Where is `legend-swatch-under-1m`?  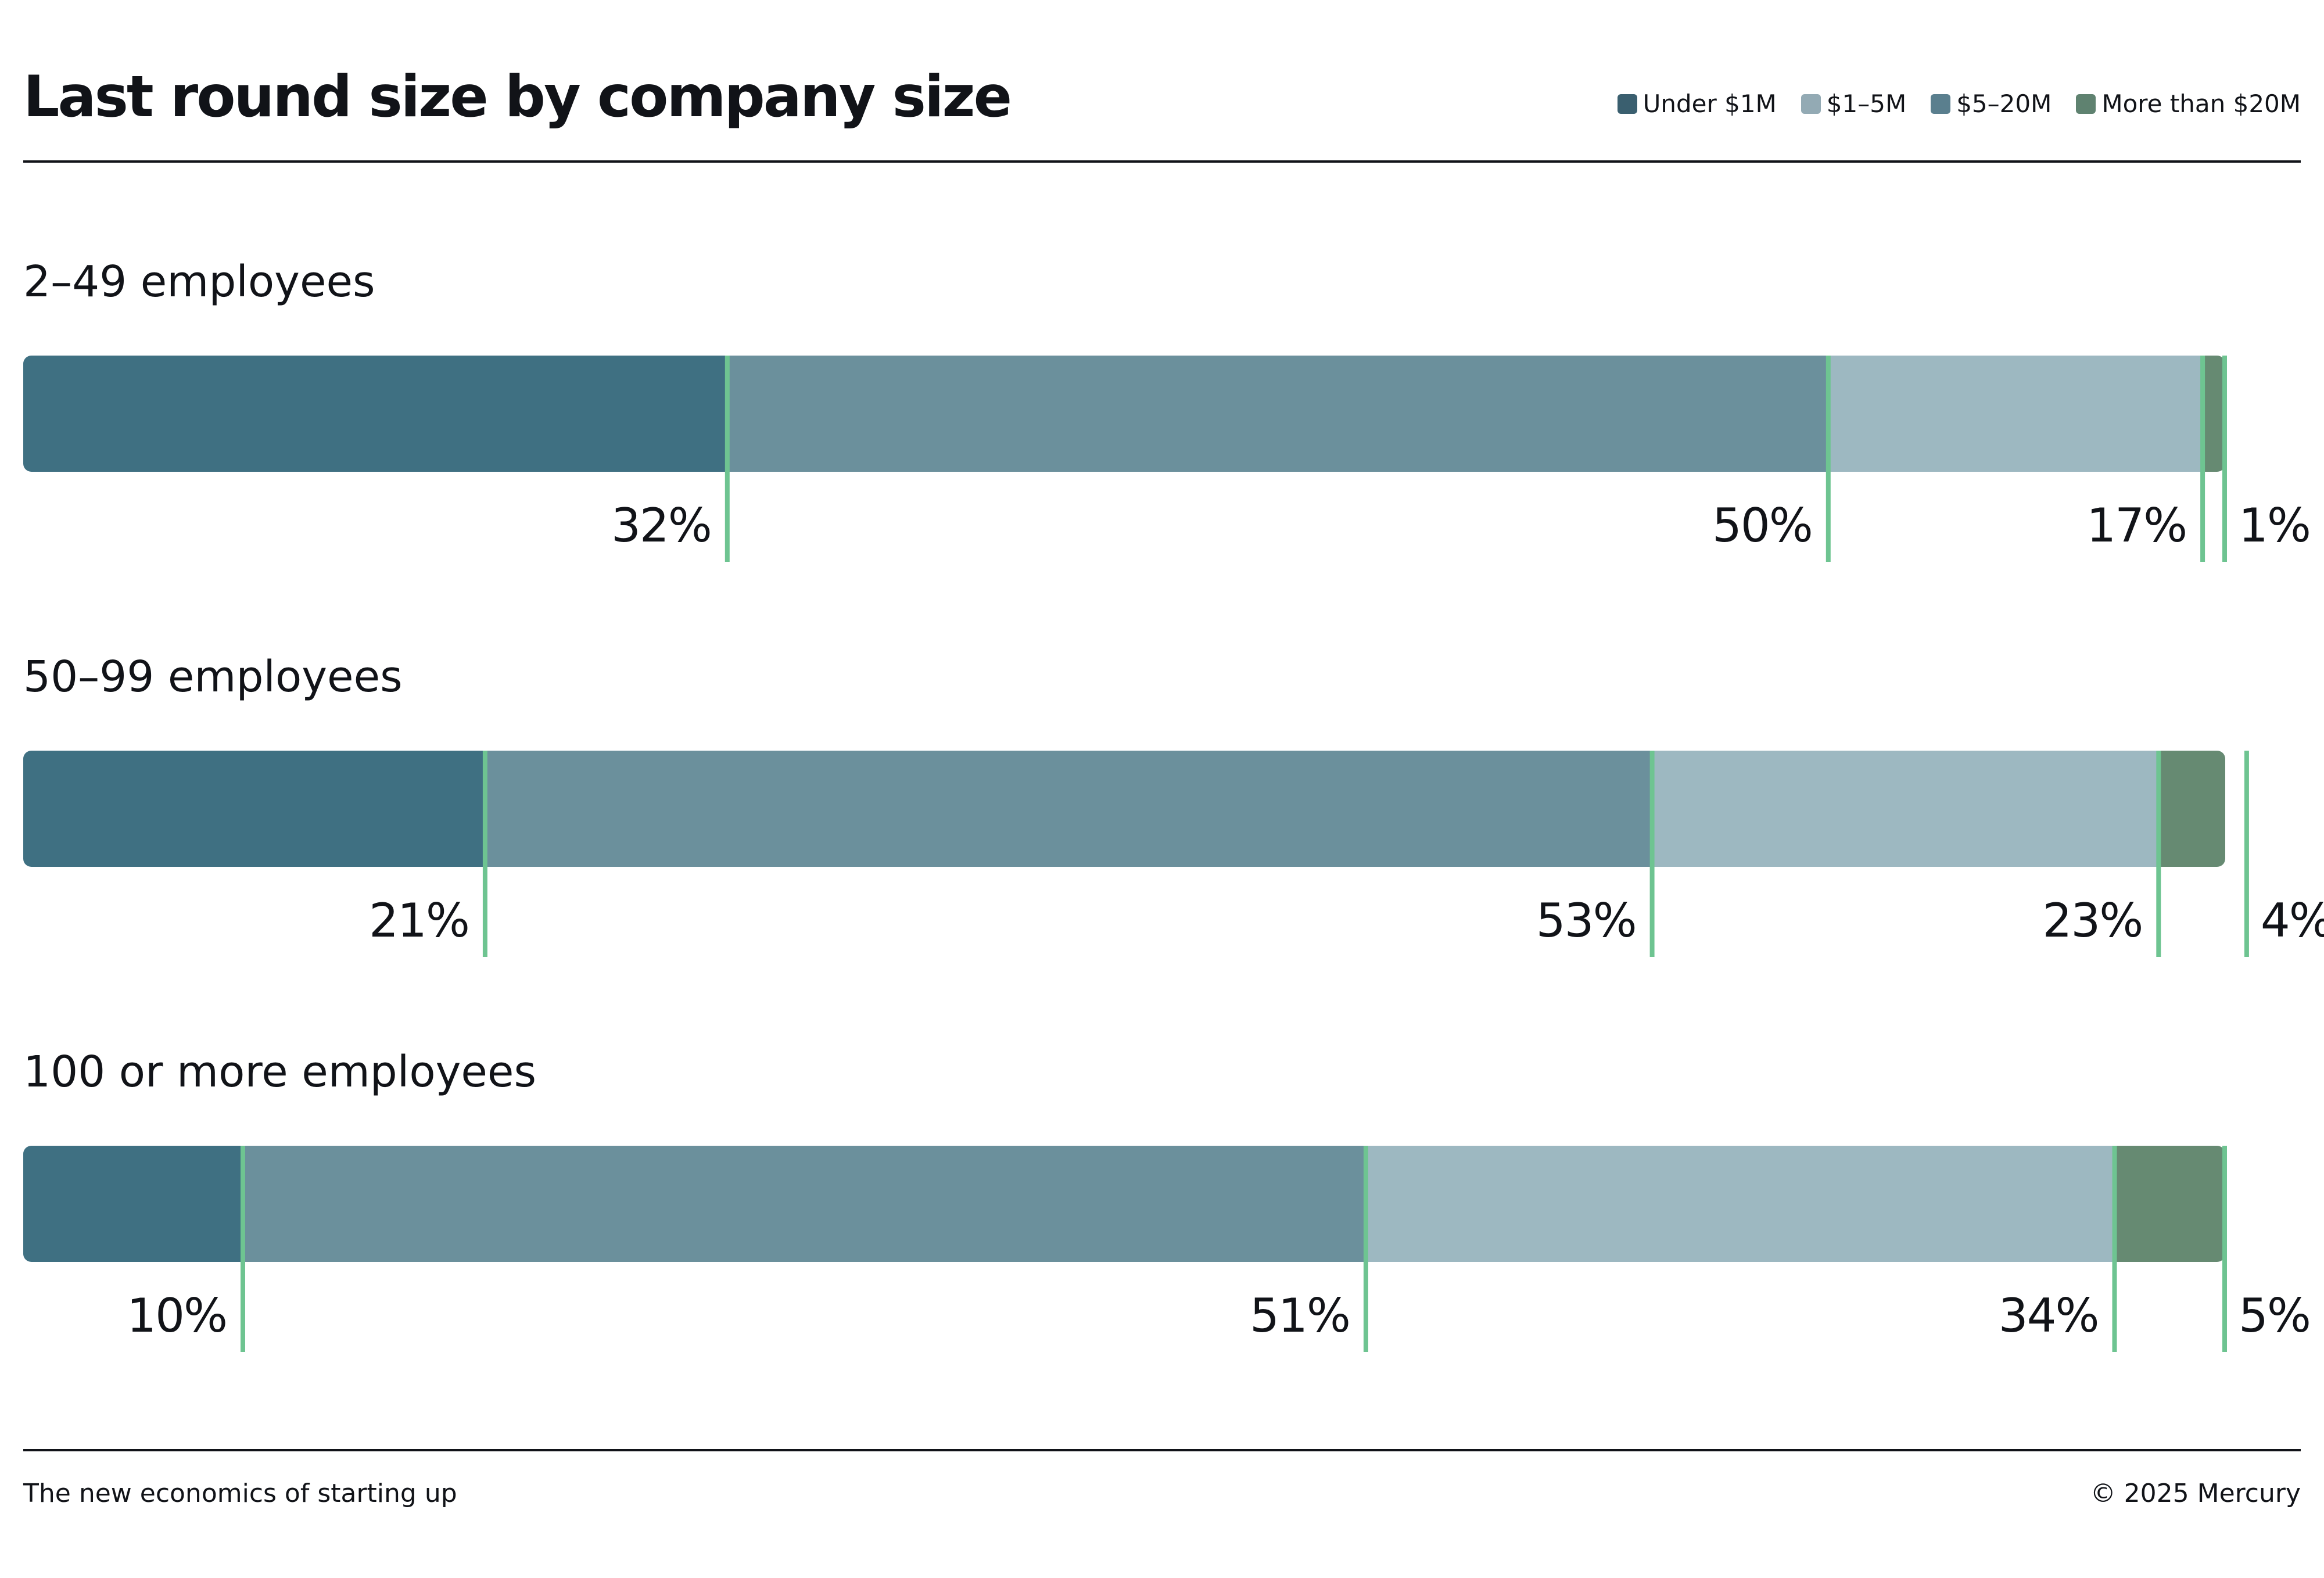 legend-swatch-under-1m is located at coordinates (1627, 104).